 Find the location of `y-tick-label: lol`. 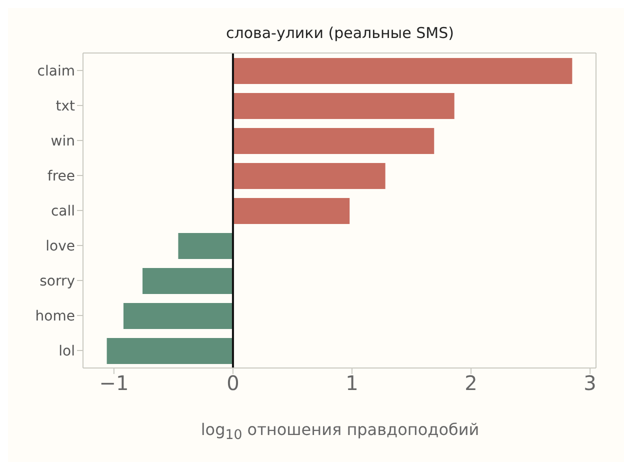

y-tick-label: lol is located at coordinates (66, 351).